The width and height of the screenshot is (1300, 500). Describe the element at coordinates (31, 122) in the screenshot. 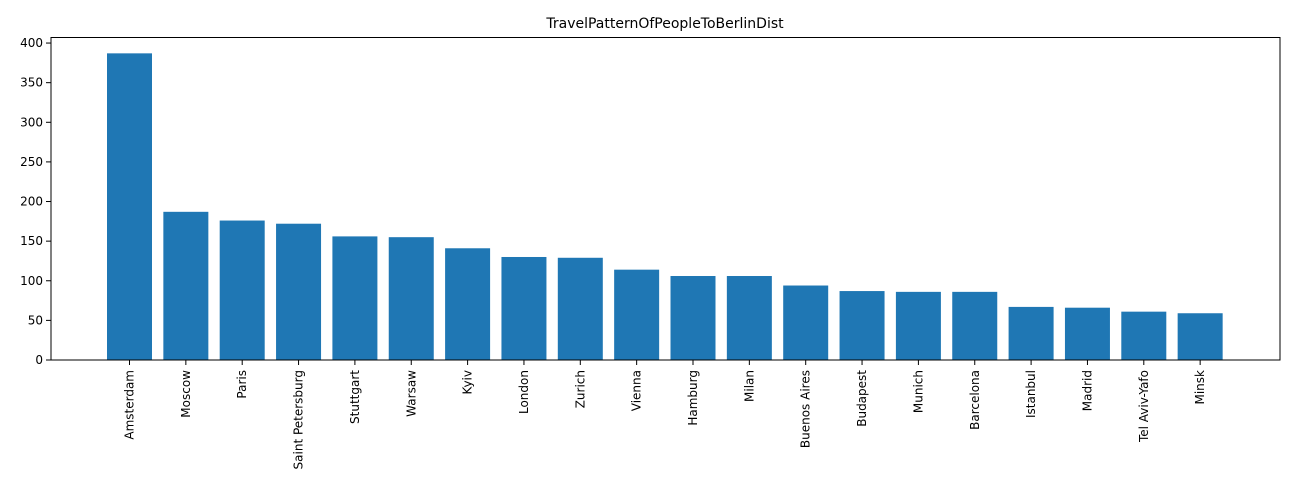

I see `y-tick-label: 300` at that location.